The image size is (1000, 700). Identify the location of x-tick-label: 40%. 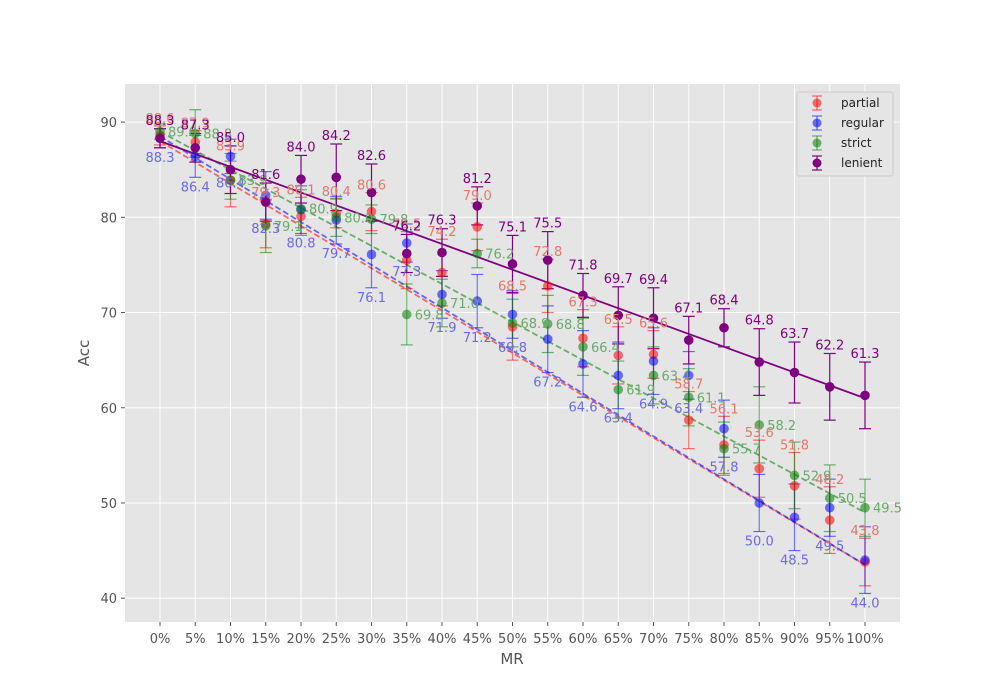
(442, 639).